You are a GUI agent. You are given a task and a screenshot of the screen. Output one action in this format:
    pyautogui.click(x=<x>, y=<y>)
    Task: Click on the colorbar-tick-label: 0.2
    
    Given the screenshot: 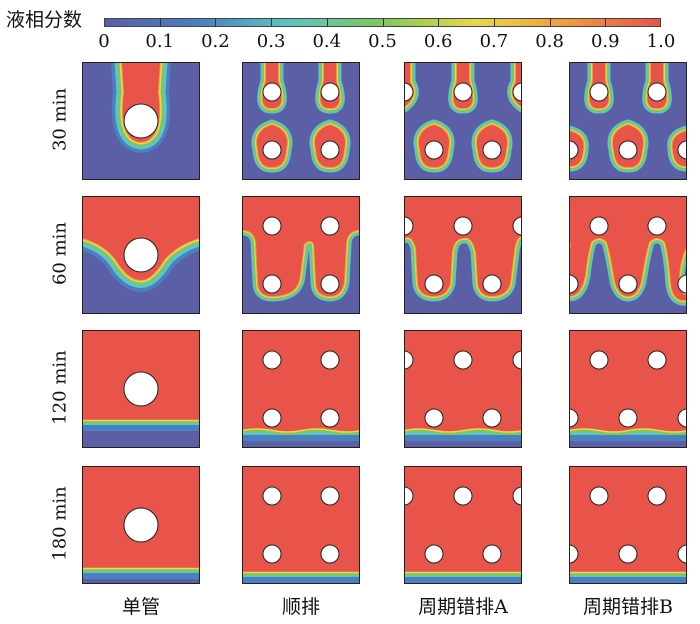 What is the action you would take?
    pyautogui.click(x=215, y=41)
    